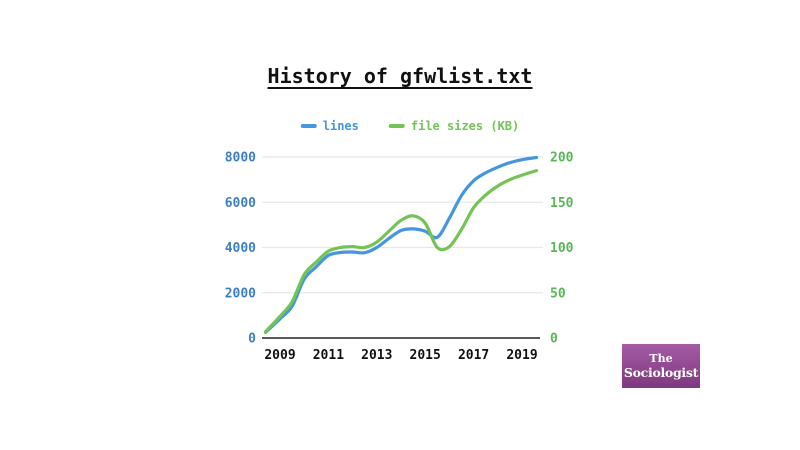 This screenshot has height=450, width=800. I want to click on right-axis-tick-label: 0, so click(554, 339).